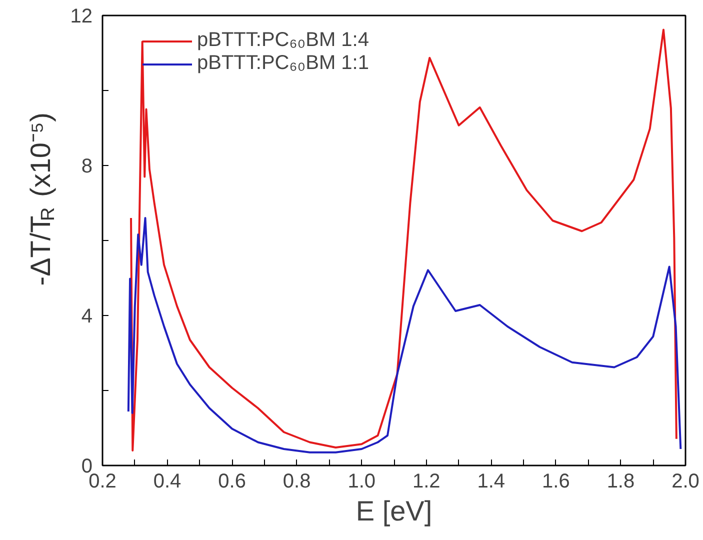 The height and width of the screenshot is (540, 703). What do you see at coordinates (283, 40) in the screenshot?
I see `legend-label: pBTTT:PC₆₀BM 1:4` at bounding box center [283, 40].